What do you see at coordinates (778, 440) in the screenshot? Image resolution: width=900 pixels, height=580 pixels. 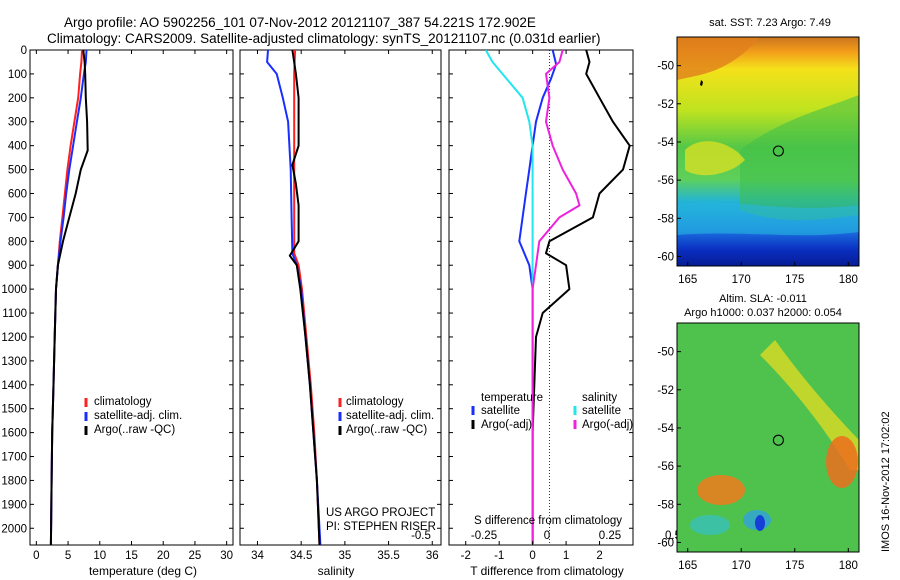 I see `sla-float-marker` at bounding box center [778, 440].